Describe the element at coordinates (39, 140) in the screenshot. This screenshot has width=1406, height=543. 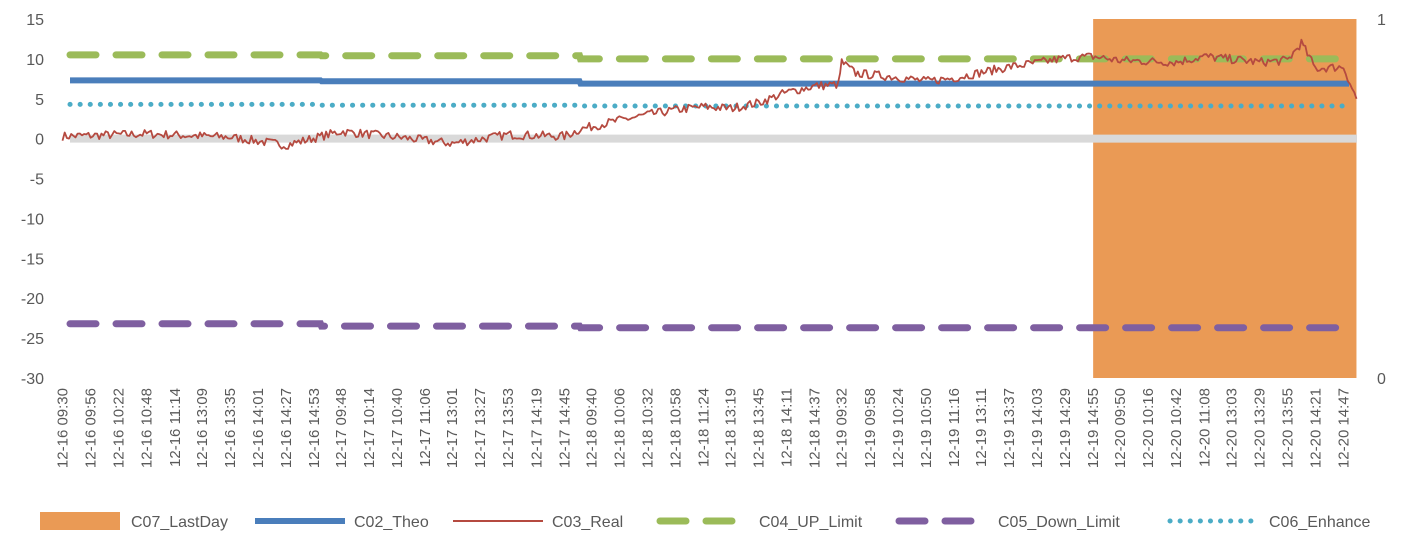
I see `y-tick-label: 0` at that location.